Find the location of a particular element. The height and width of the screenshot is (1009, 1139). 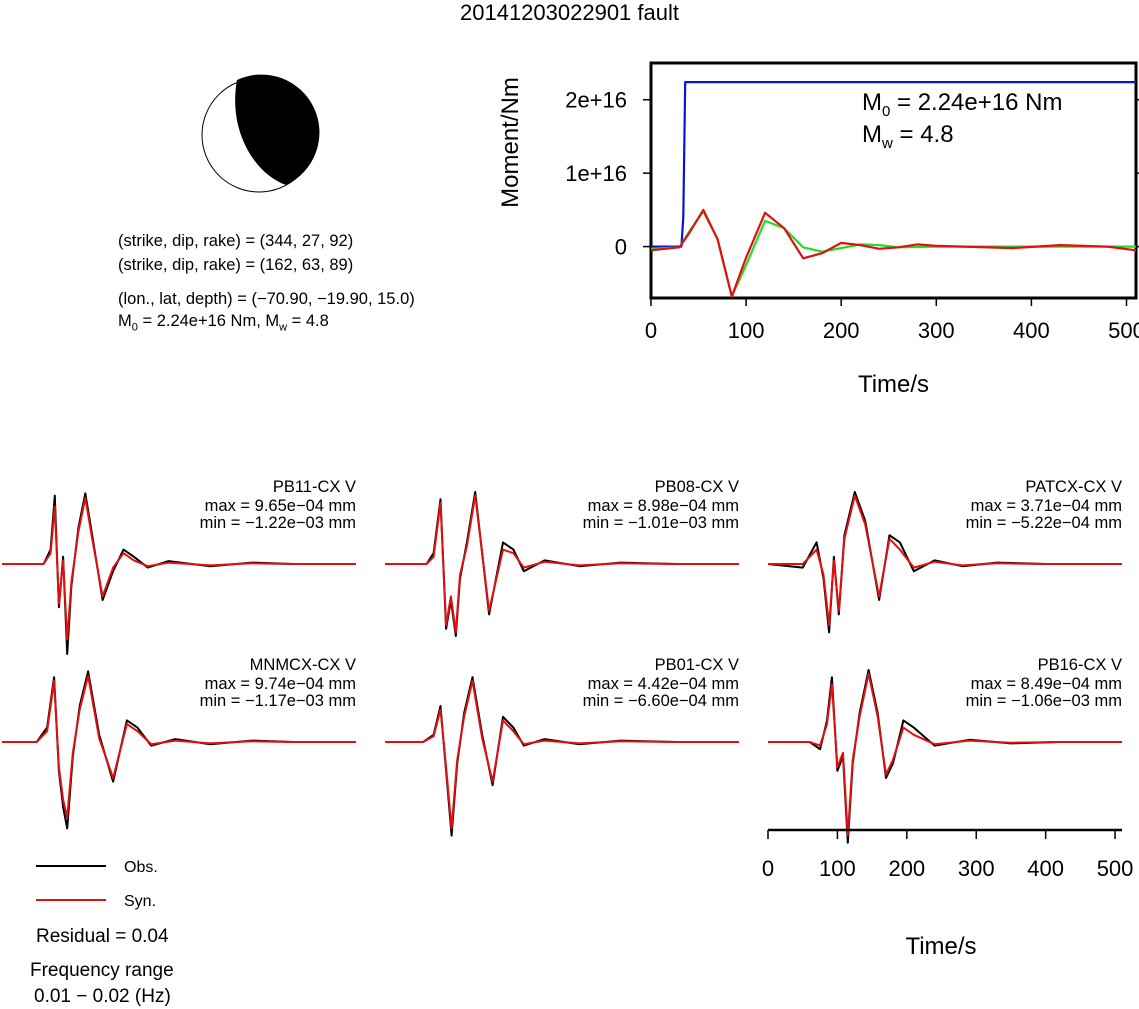

station-name: MNMCX-CX V is located at coordinates (303, 665).